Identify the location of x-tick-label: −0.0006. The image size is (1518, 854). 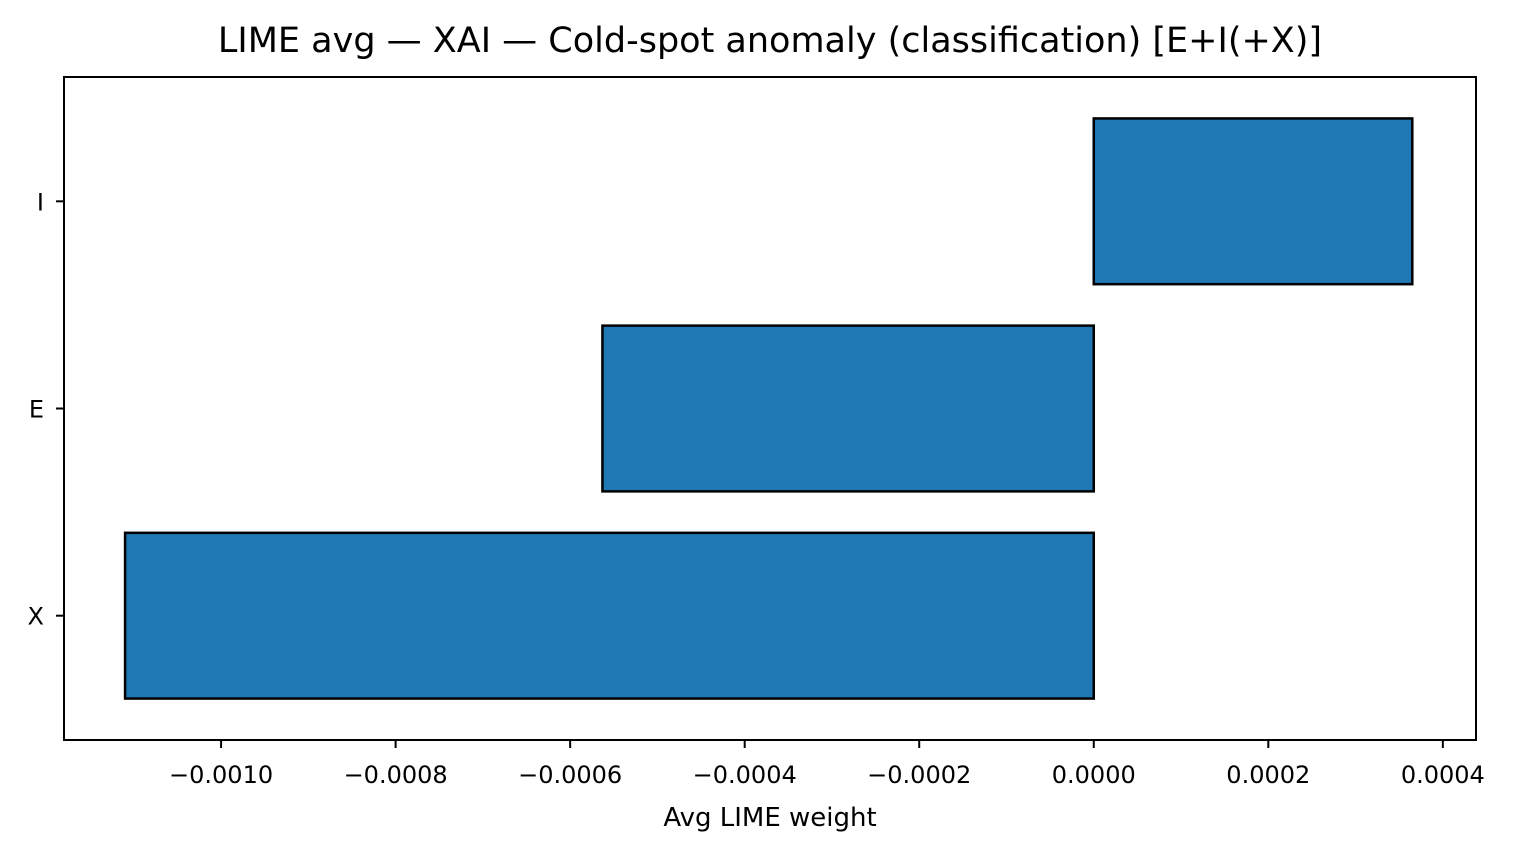
(570, 775).